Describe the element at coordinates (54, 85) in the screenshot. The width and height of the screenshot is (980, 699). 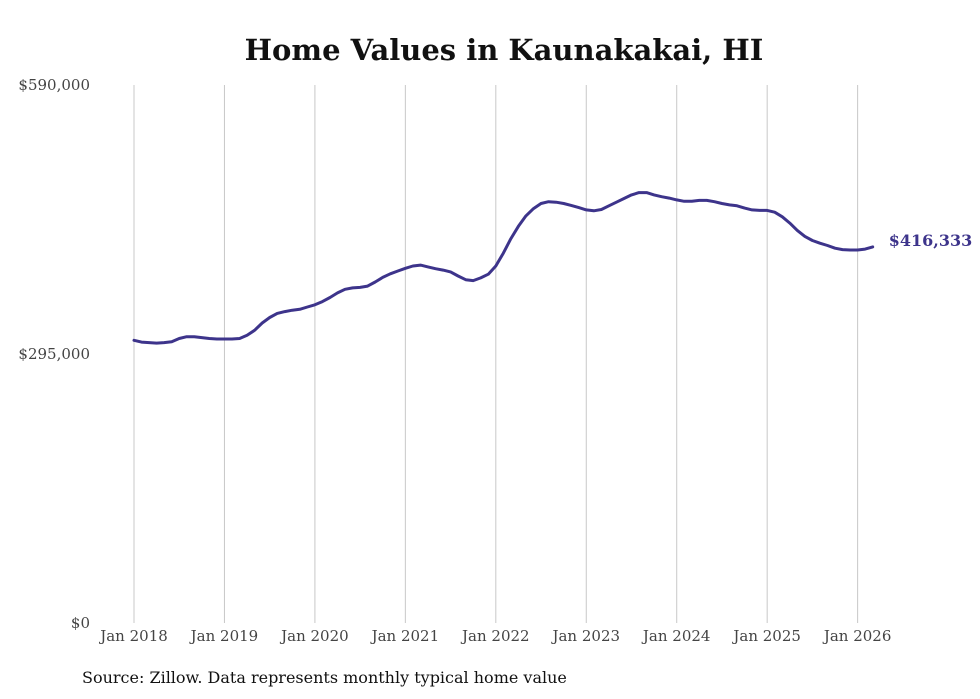
I see `y-tick-label: $590,000` at that location.